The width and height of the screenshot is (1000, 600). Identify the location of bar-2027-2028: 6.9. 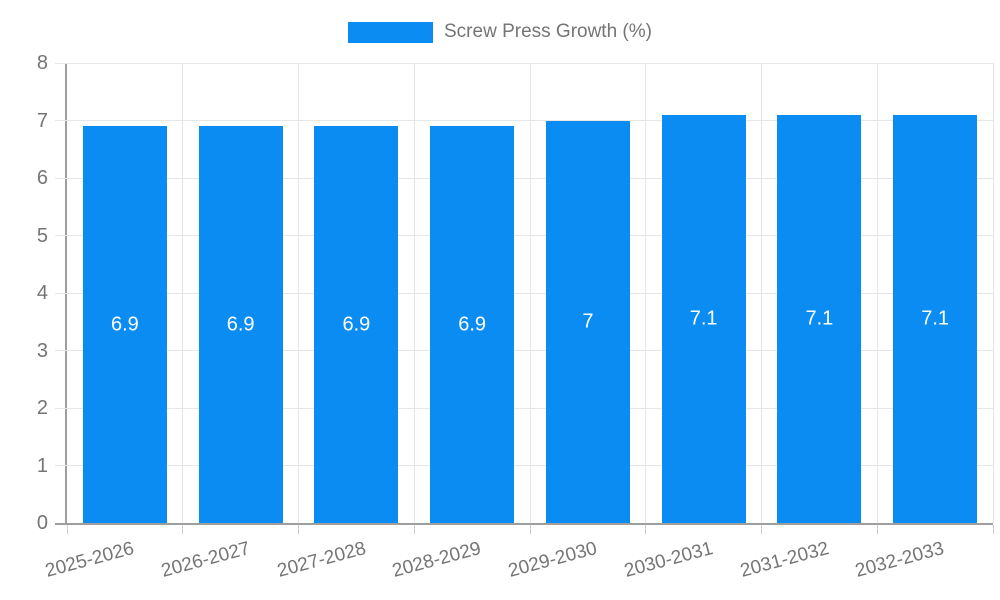
(356, 324).